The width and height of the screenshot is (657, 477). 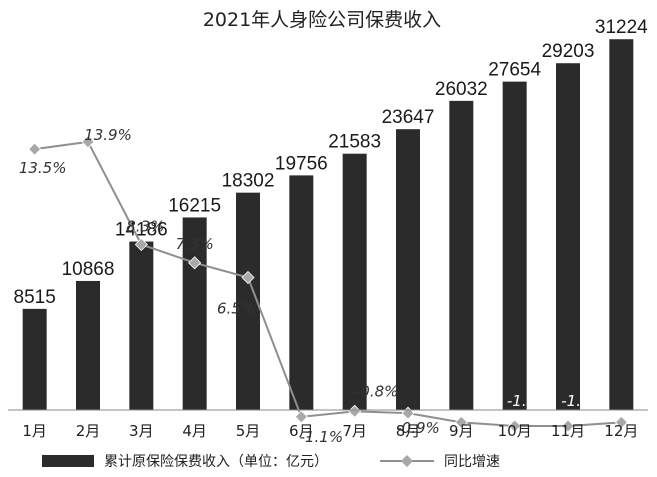 I want to click on bar-value-label: 26032, so click(x=461, y=89).